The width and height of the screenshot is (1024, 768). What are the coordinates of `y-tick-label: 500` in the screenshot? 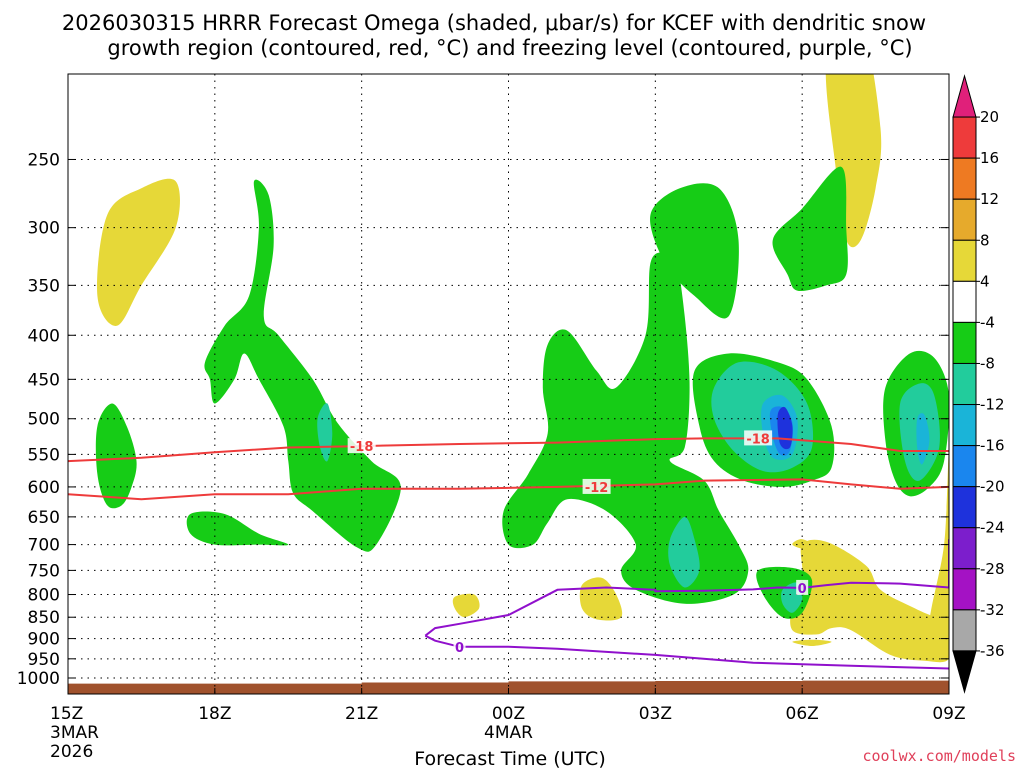 It's located at (44, 420).